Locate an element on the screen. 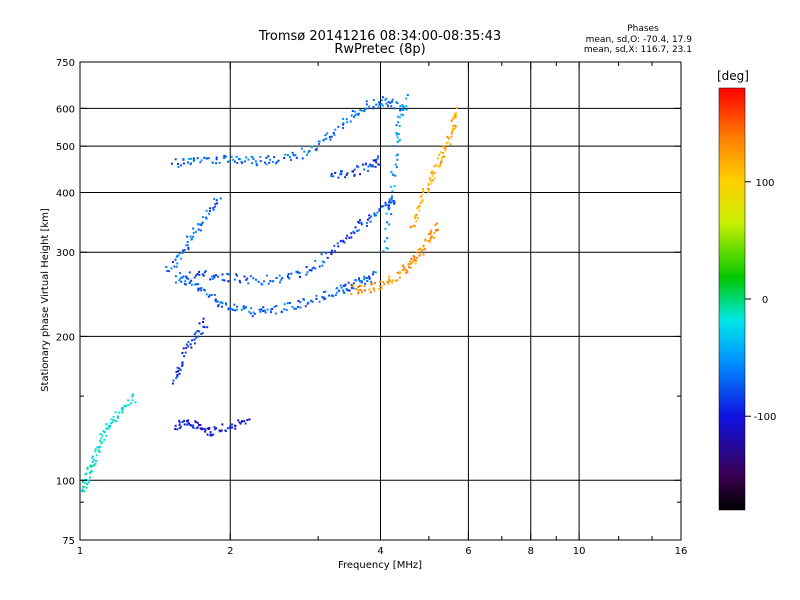  stats-heading: Phases is located at coordinates (643, 29).